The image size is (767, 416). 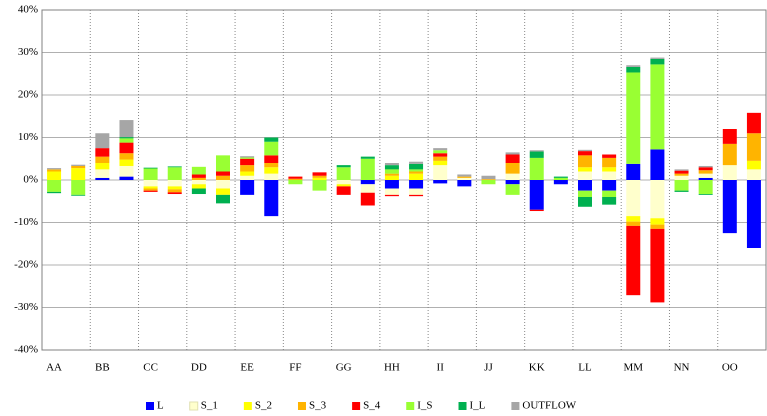 What do you see at coordinates (150, 368) in the screenshot?
I see `x-tick-label: CC` at bounding box center [150, 368].